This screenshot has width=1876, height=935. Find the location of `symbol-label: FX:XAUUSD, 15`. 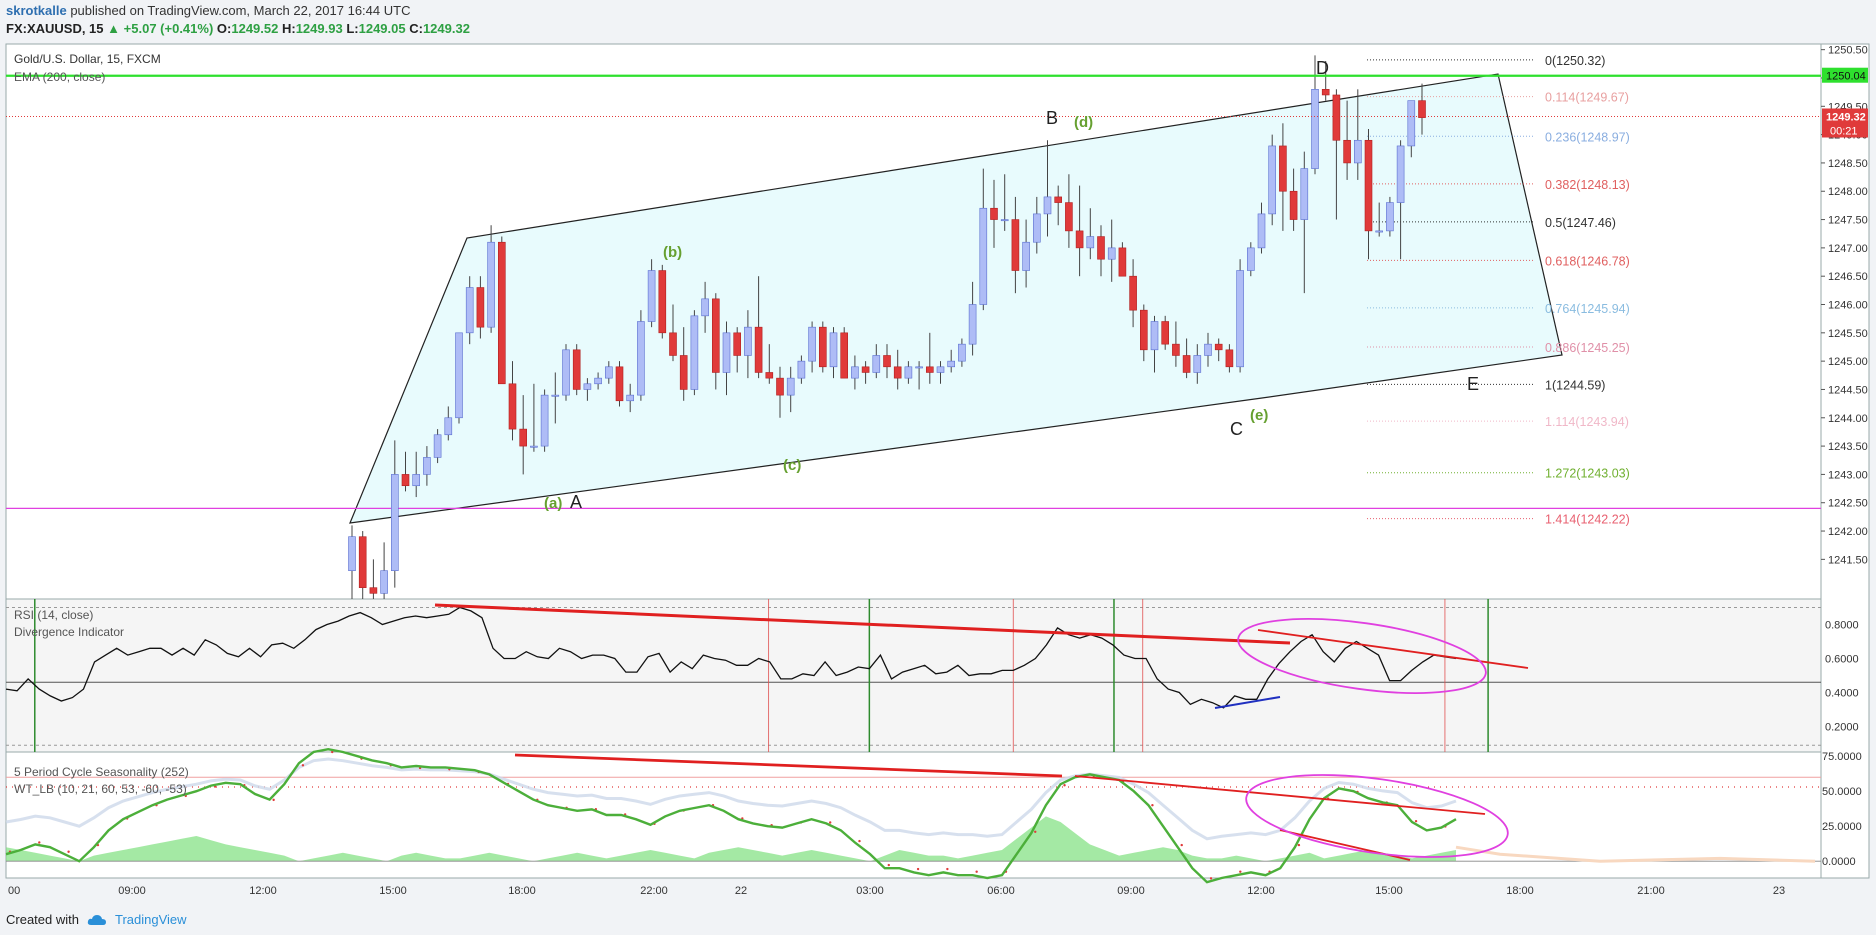

symbol-label: FX:XAUUSD, 15 is located at coordinates (55, 28).